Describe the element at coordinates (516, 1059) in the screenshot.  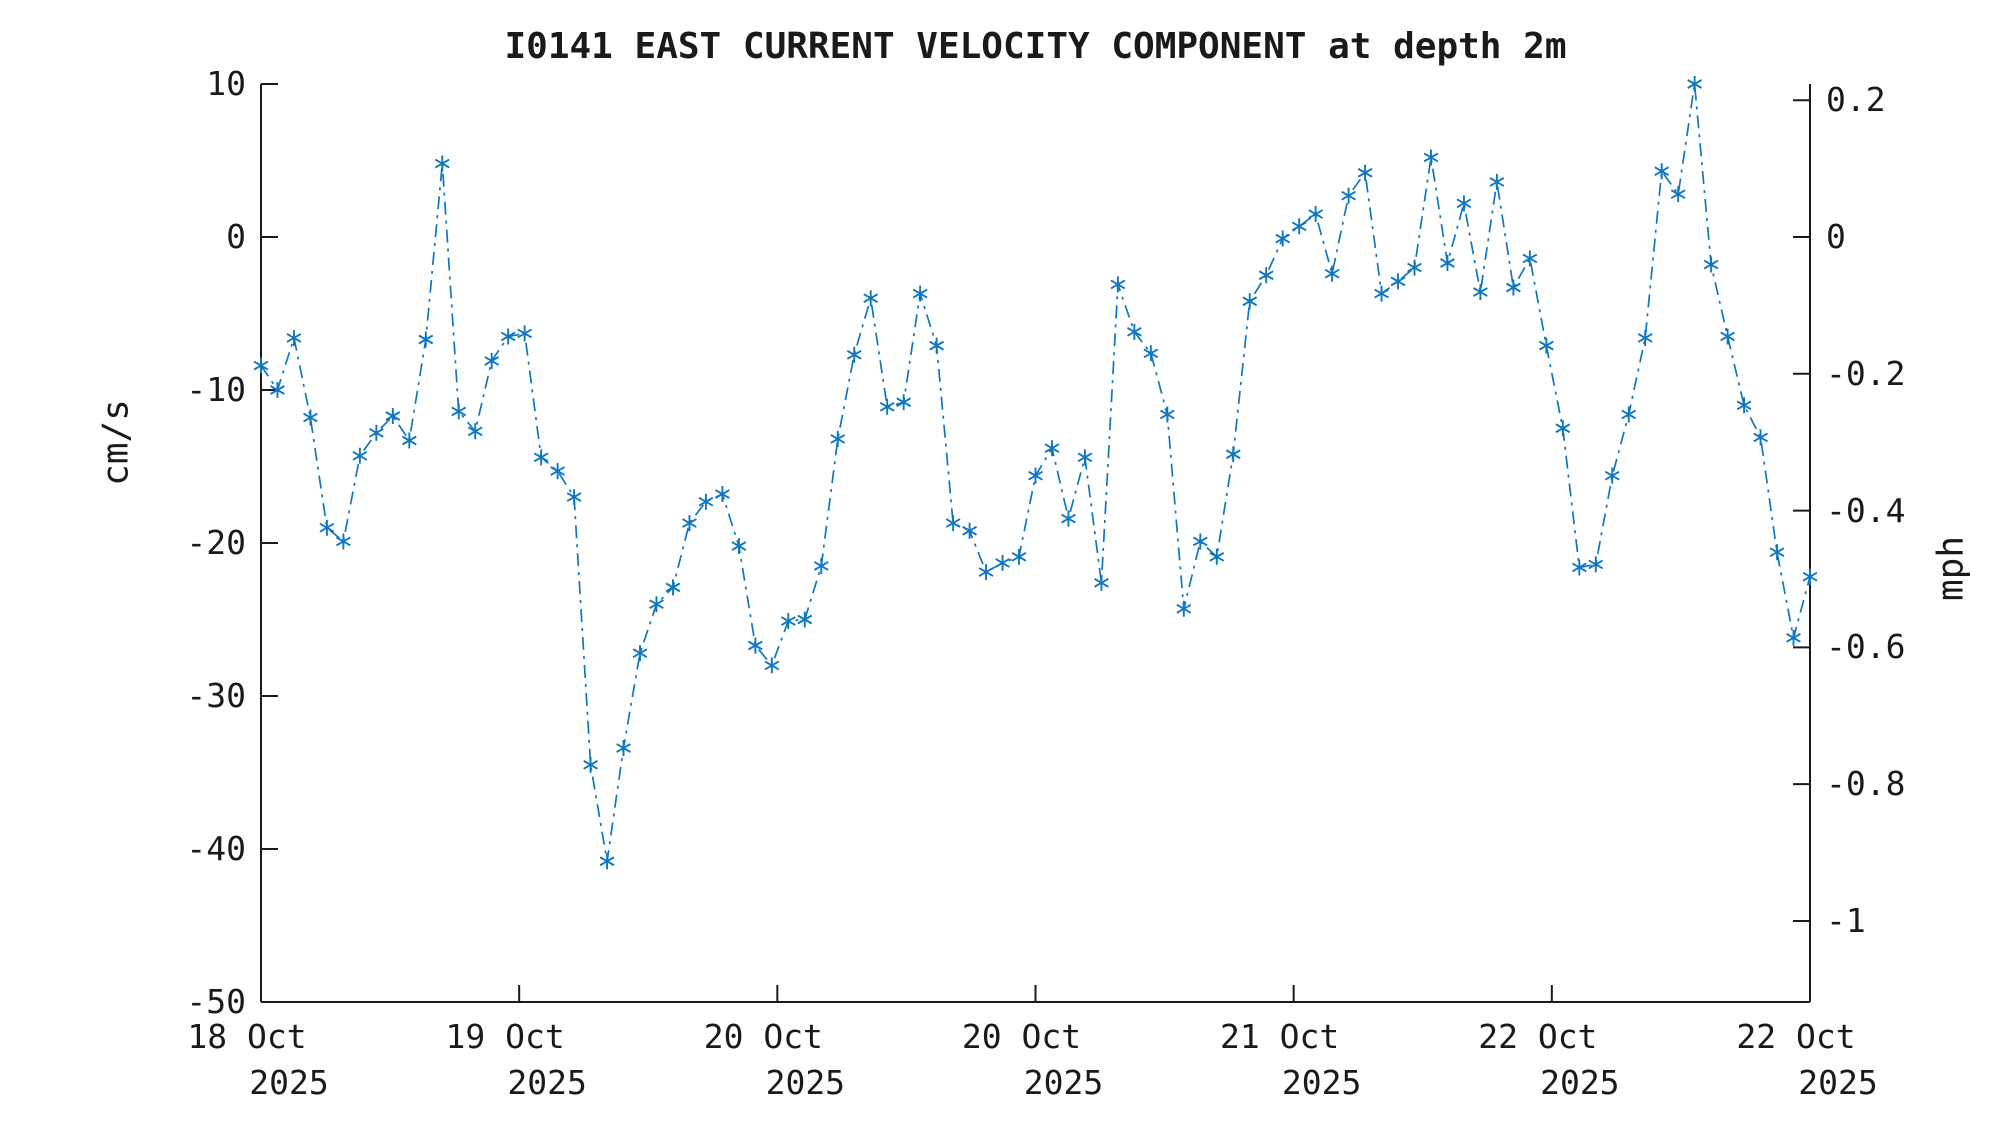
I see `x-tick-label: 19 Oct 2025` at that location.